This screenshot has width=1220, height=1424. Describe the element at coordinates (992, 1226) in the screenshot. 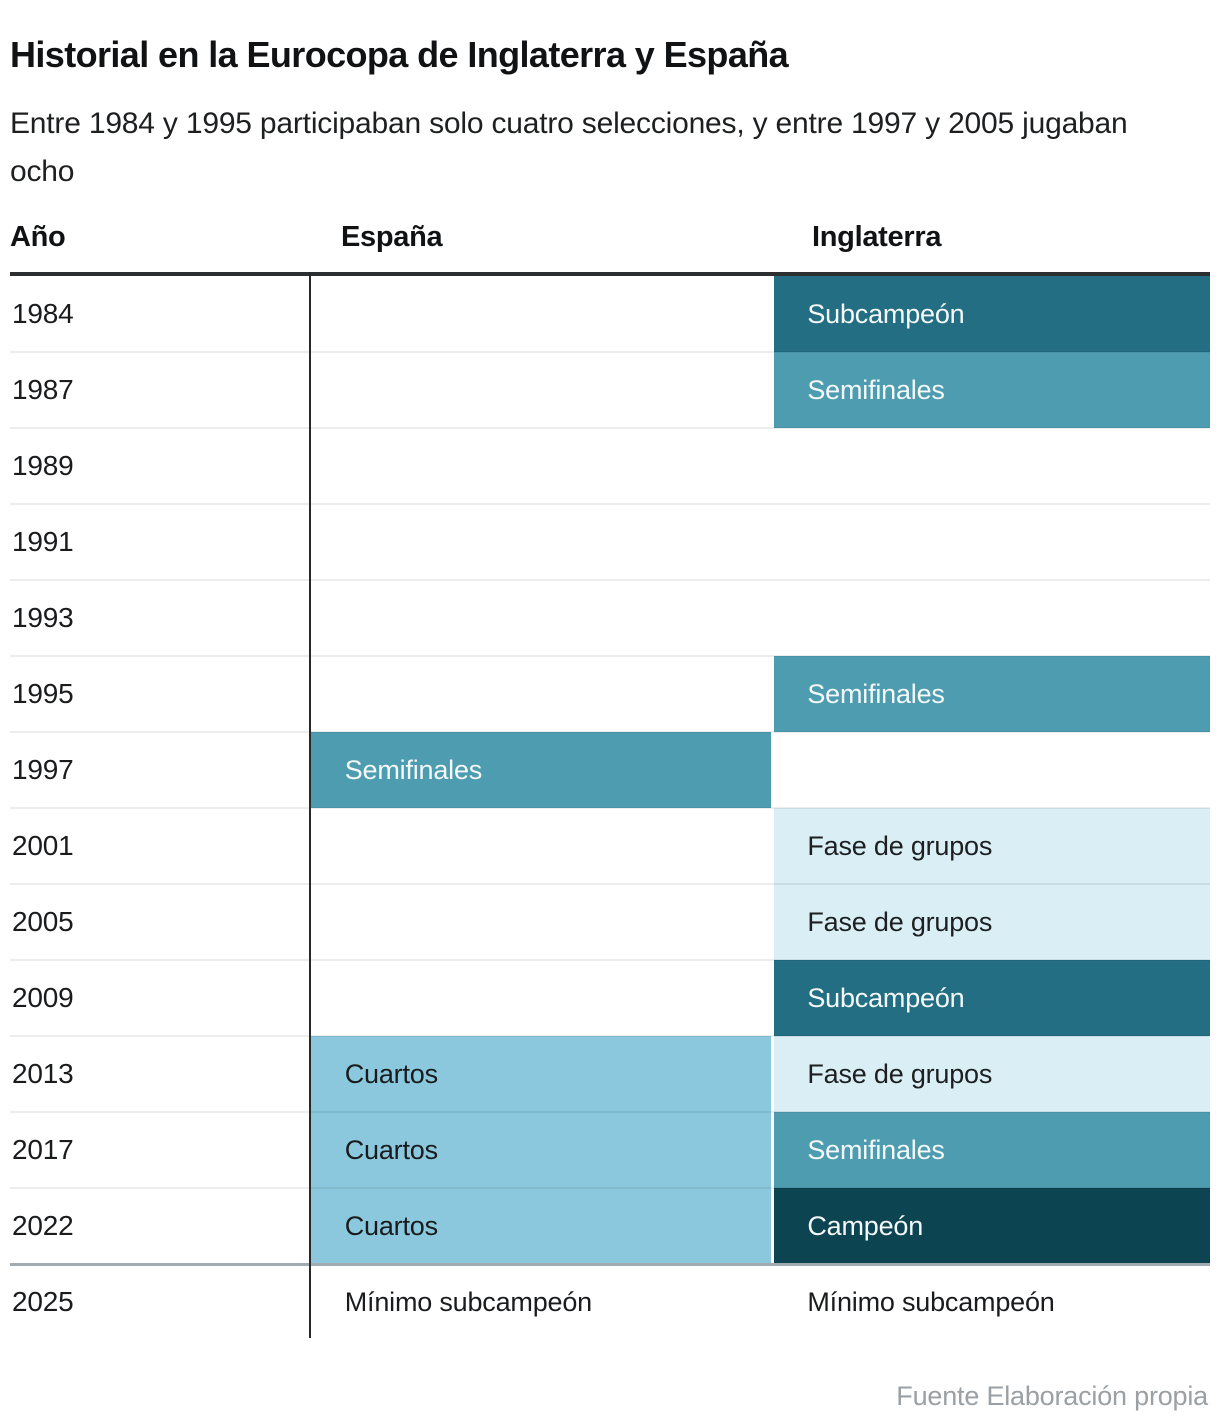

I see `england-result-cell: Campeón` at that location.